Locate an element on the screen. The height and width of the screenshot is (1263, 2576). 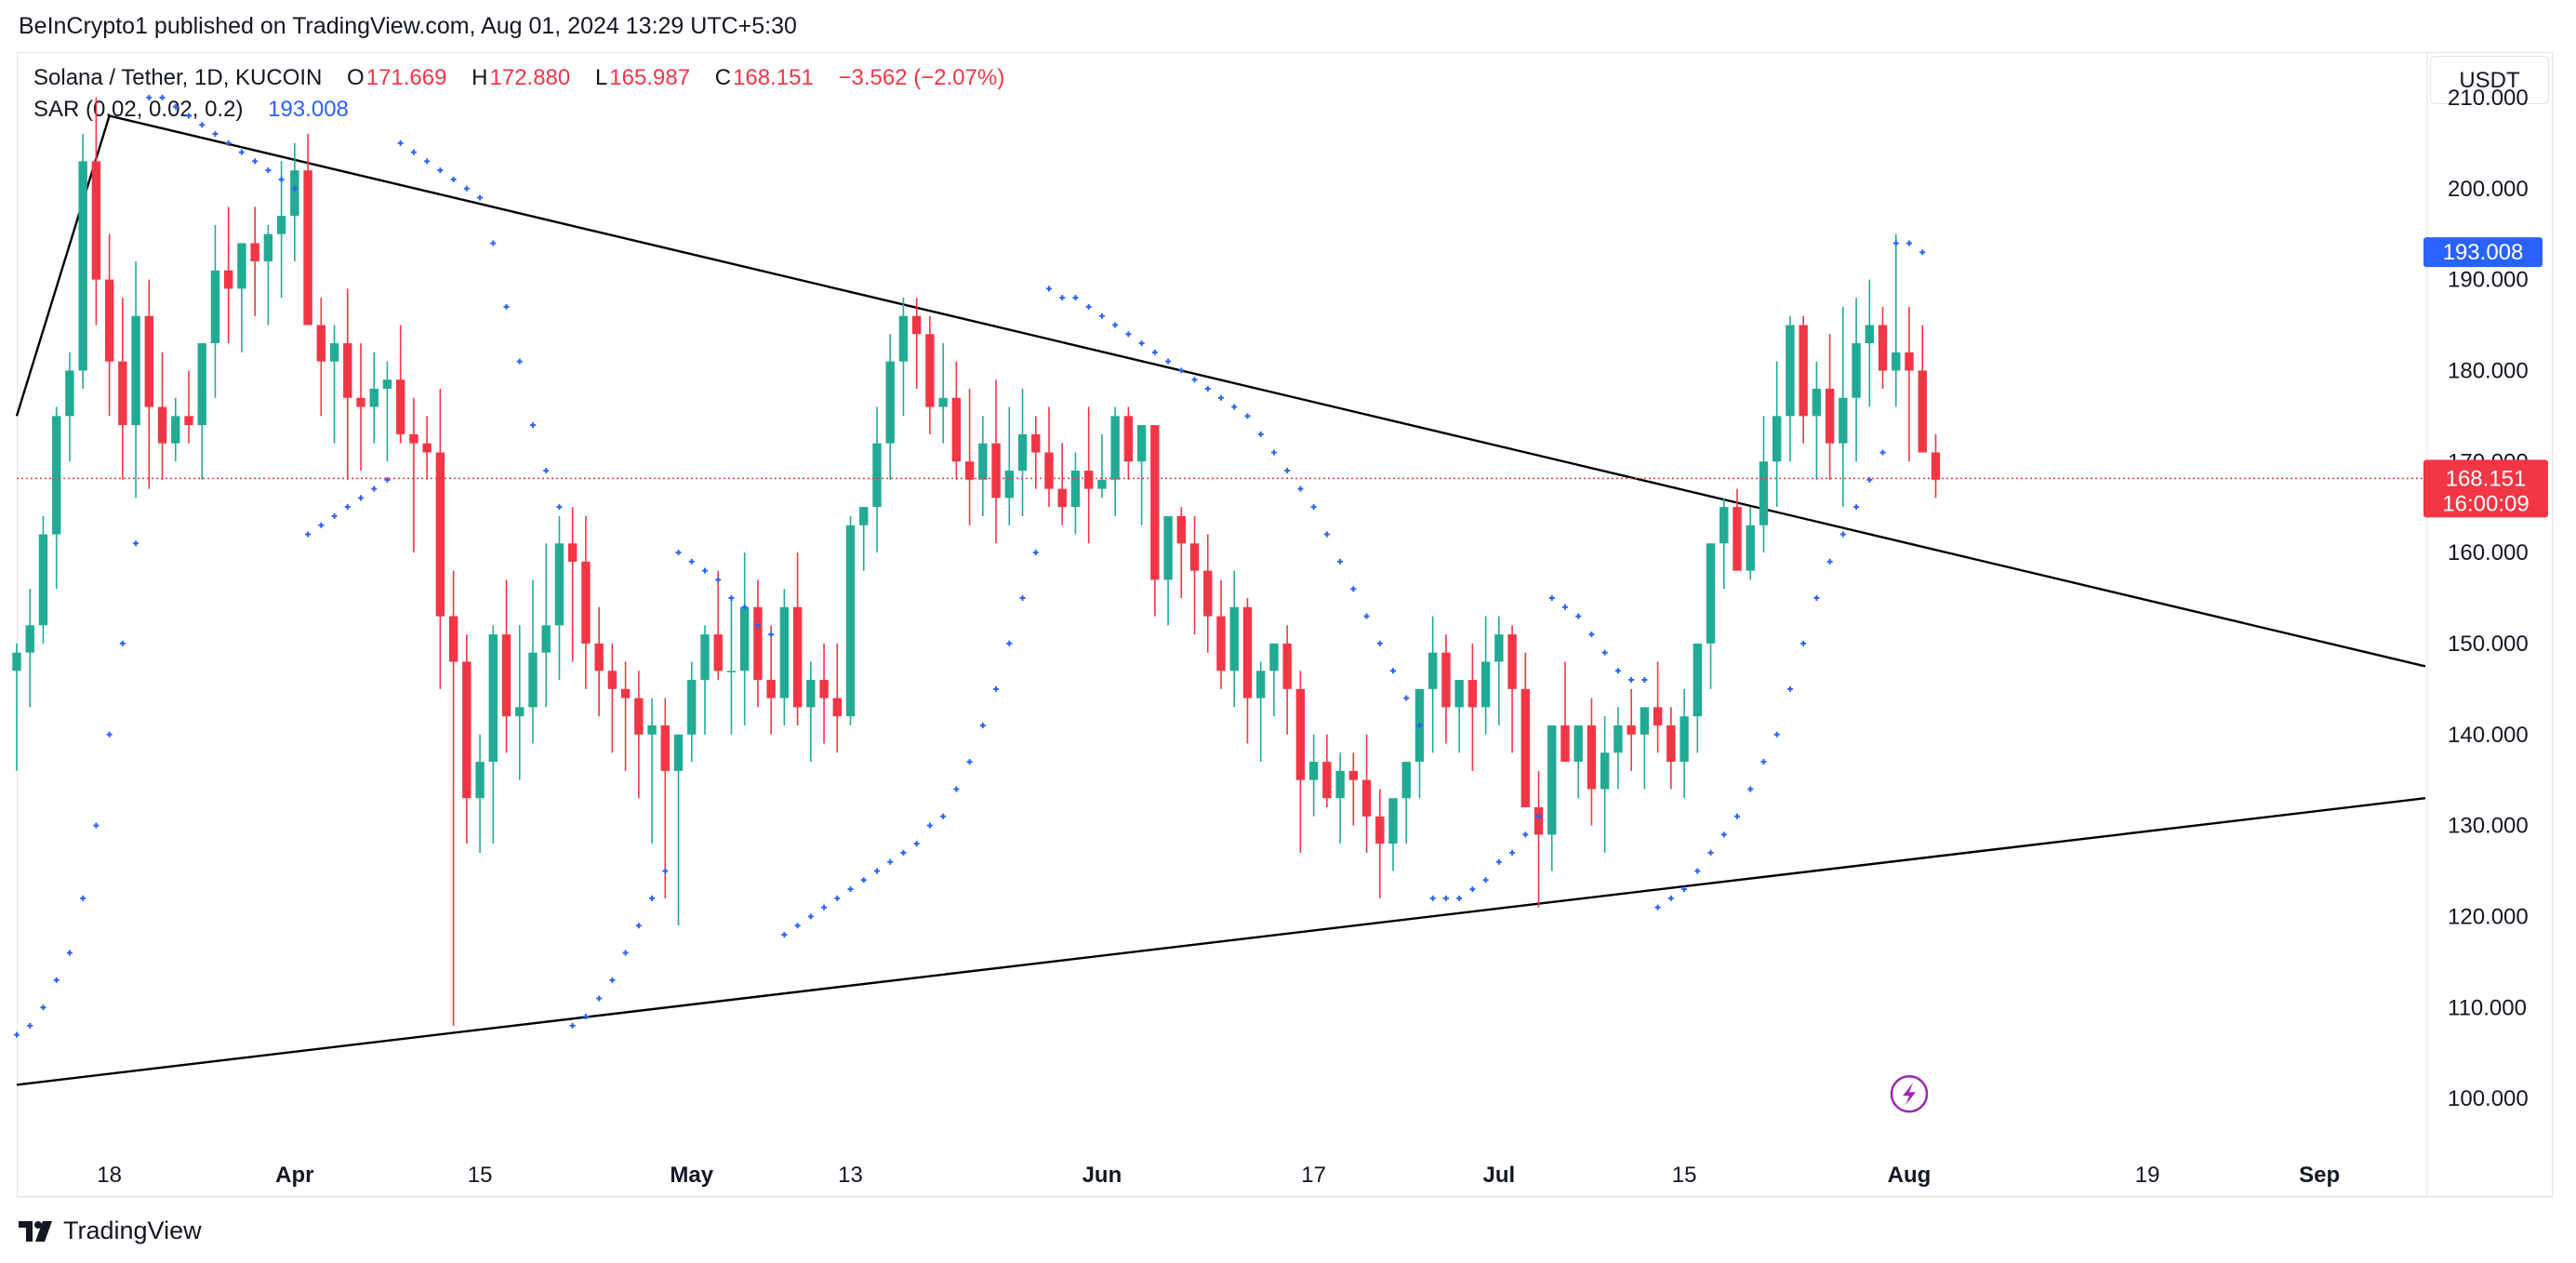
x-tick-label: 13 is located at coordinates (850, 1176).